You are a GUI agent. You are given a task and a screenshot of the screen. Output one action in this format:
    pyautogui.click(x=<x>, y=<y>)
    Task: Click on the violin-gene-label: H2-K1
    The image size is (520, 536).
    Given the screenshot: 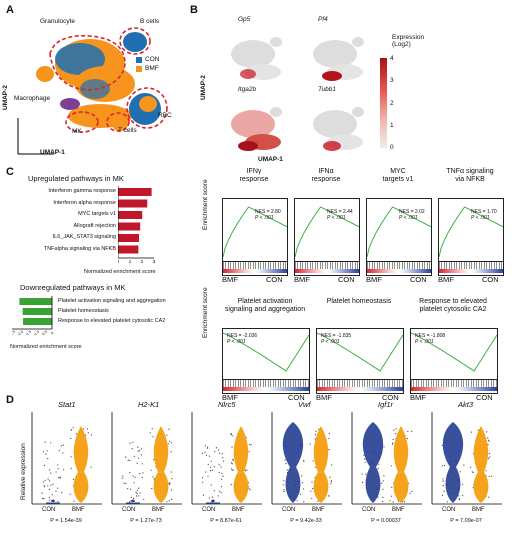 What is the action you would take?
    pyautogui.click(x=148, y=404)
    